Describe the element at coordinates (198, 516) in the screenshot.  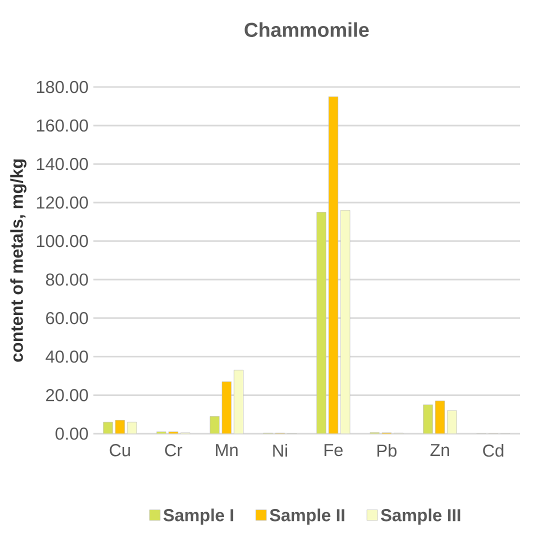
I see `legend-label: Sample I` at that location.